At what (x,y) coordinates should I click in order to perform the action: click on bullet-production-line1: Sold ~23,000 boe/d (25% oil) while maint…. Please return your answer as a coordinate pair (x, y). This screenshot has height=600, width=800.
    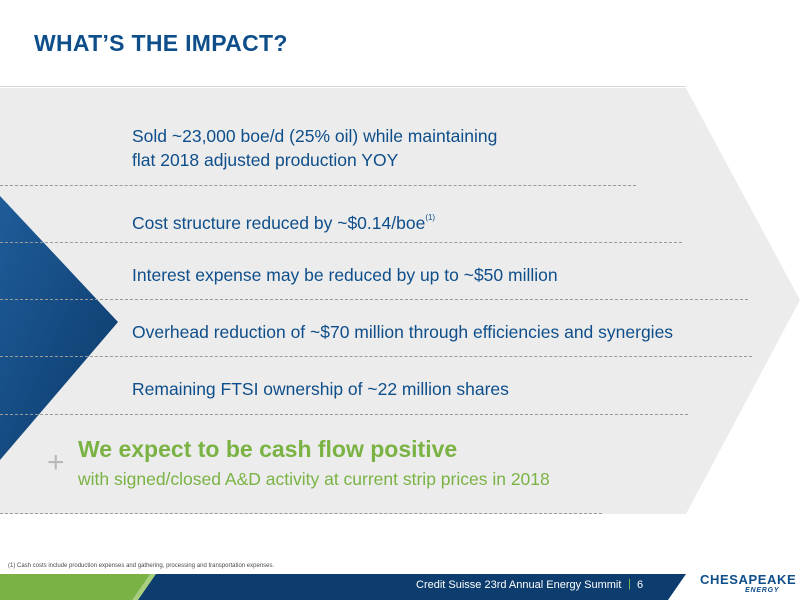
    Looking at the image, I should click on (315, 136).